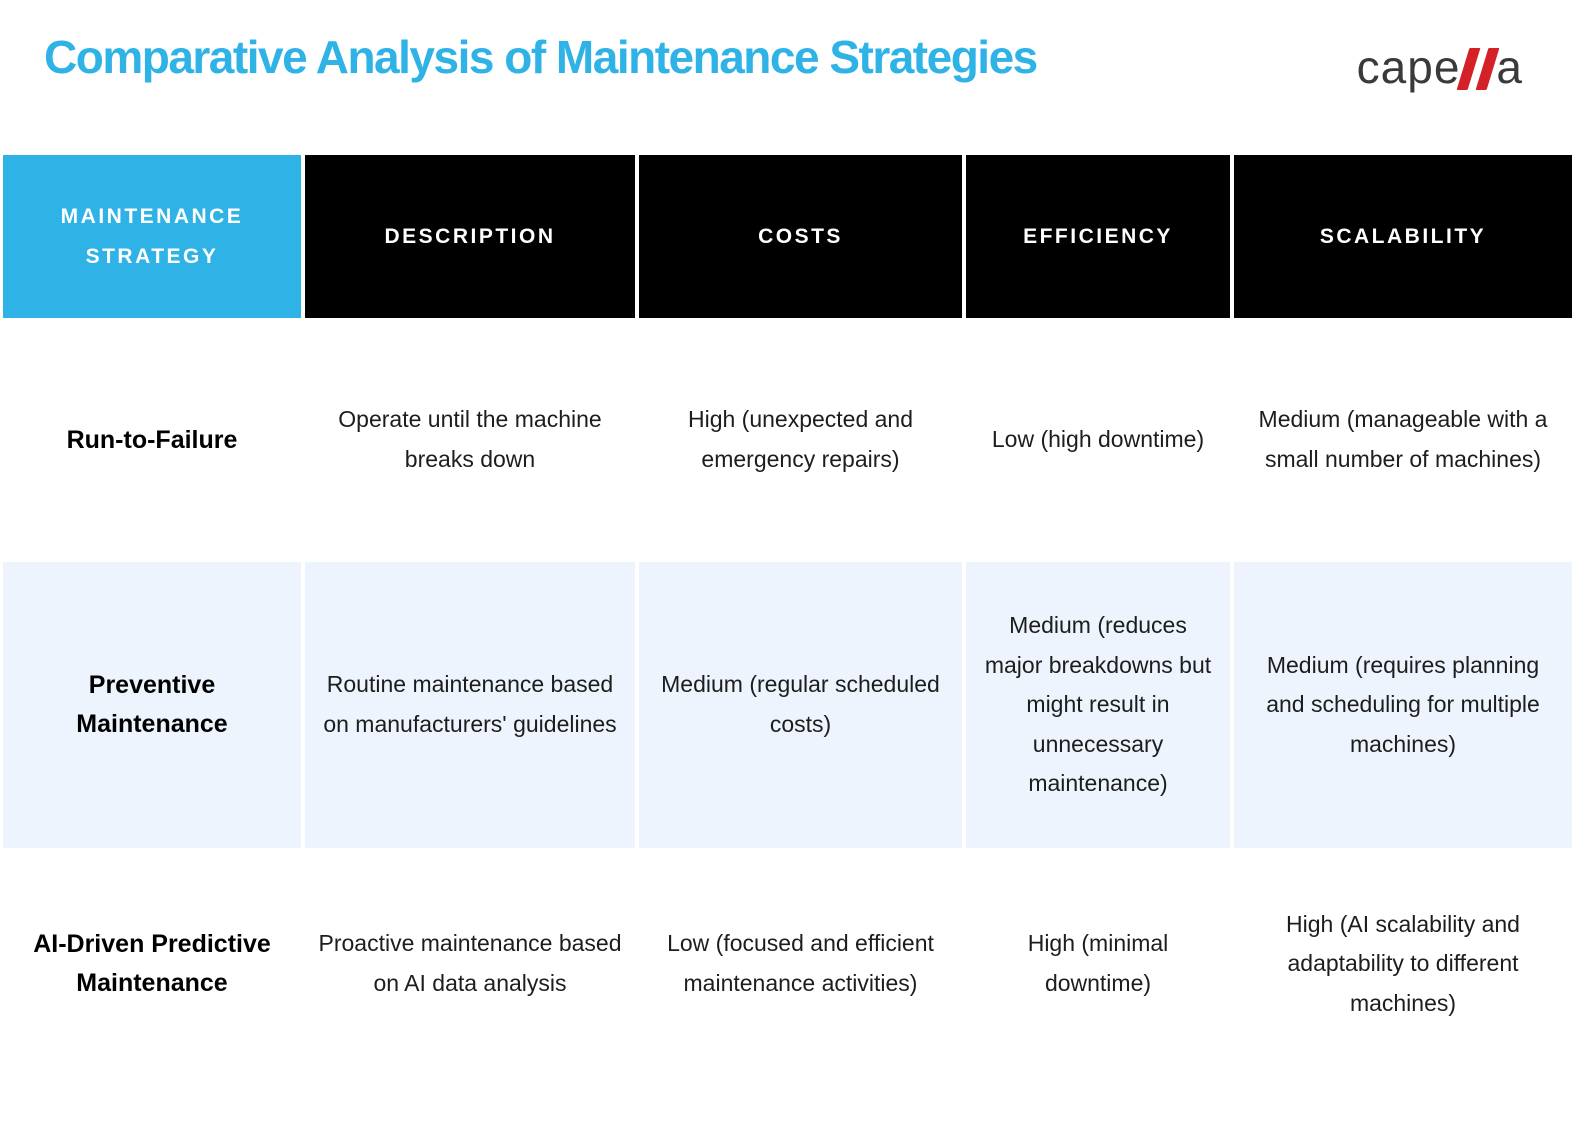 This screenshot has height=1125, width=1575. I want to click on column-header-costs: COSTS, so click(800, 236).